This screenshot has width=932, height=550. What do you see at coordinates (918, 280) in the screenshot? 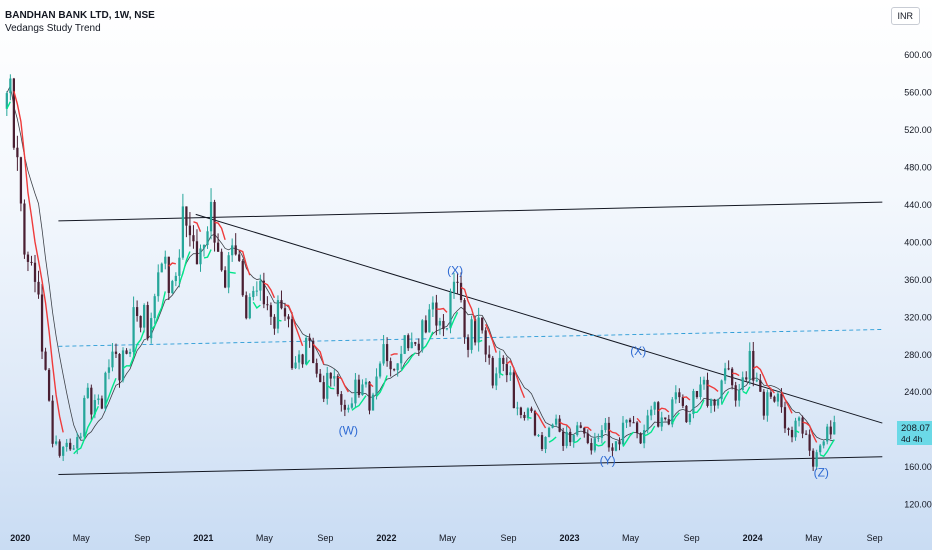
I see `y-tick-label: 360.00` at bounding box center [918, 280].